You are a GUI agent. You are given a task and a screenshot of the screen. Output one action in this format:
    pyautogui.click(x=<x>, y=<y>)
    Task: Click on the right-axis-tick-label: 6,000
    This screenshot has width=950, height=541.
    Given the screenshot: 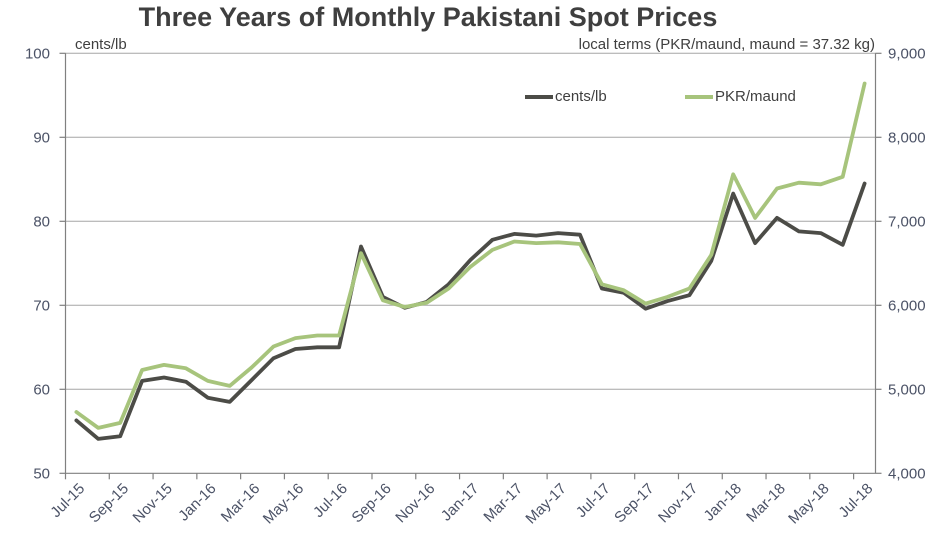 What is the action you would take?
    pyautogui.click(x=907, y=305)
    